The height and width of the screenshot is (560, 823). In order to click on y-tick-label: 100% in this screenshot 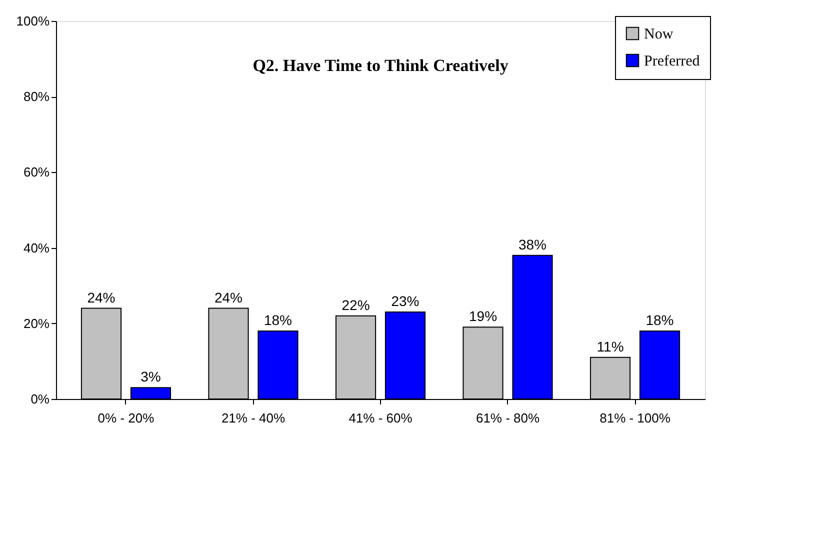, I will do `click(33, 21)`.